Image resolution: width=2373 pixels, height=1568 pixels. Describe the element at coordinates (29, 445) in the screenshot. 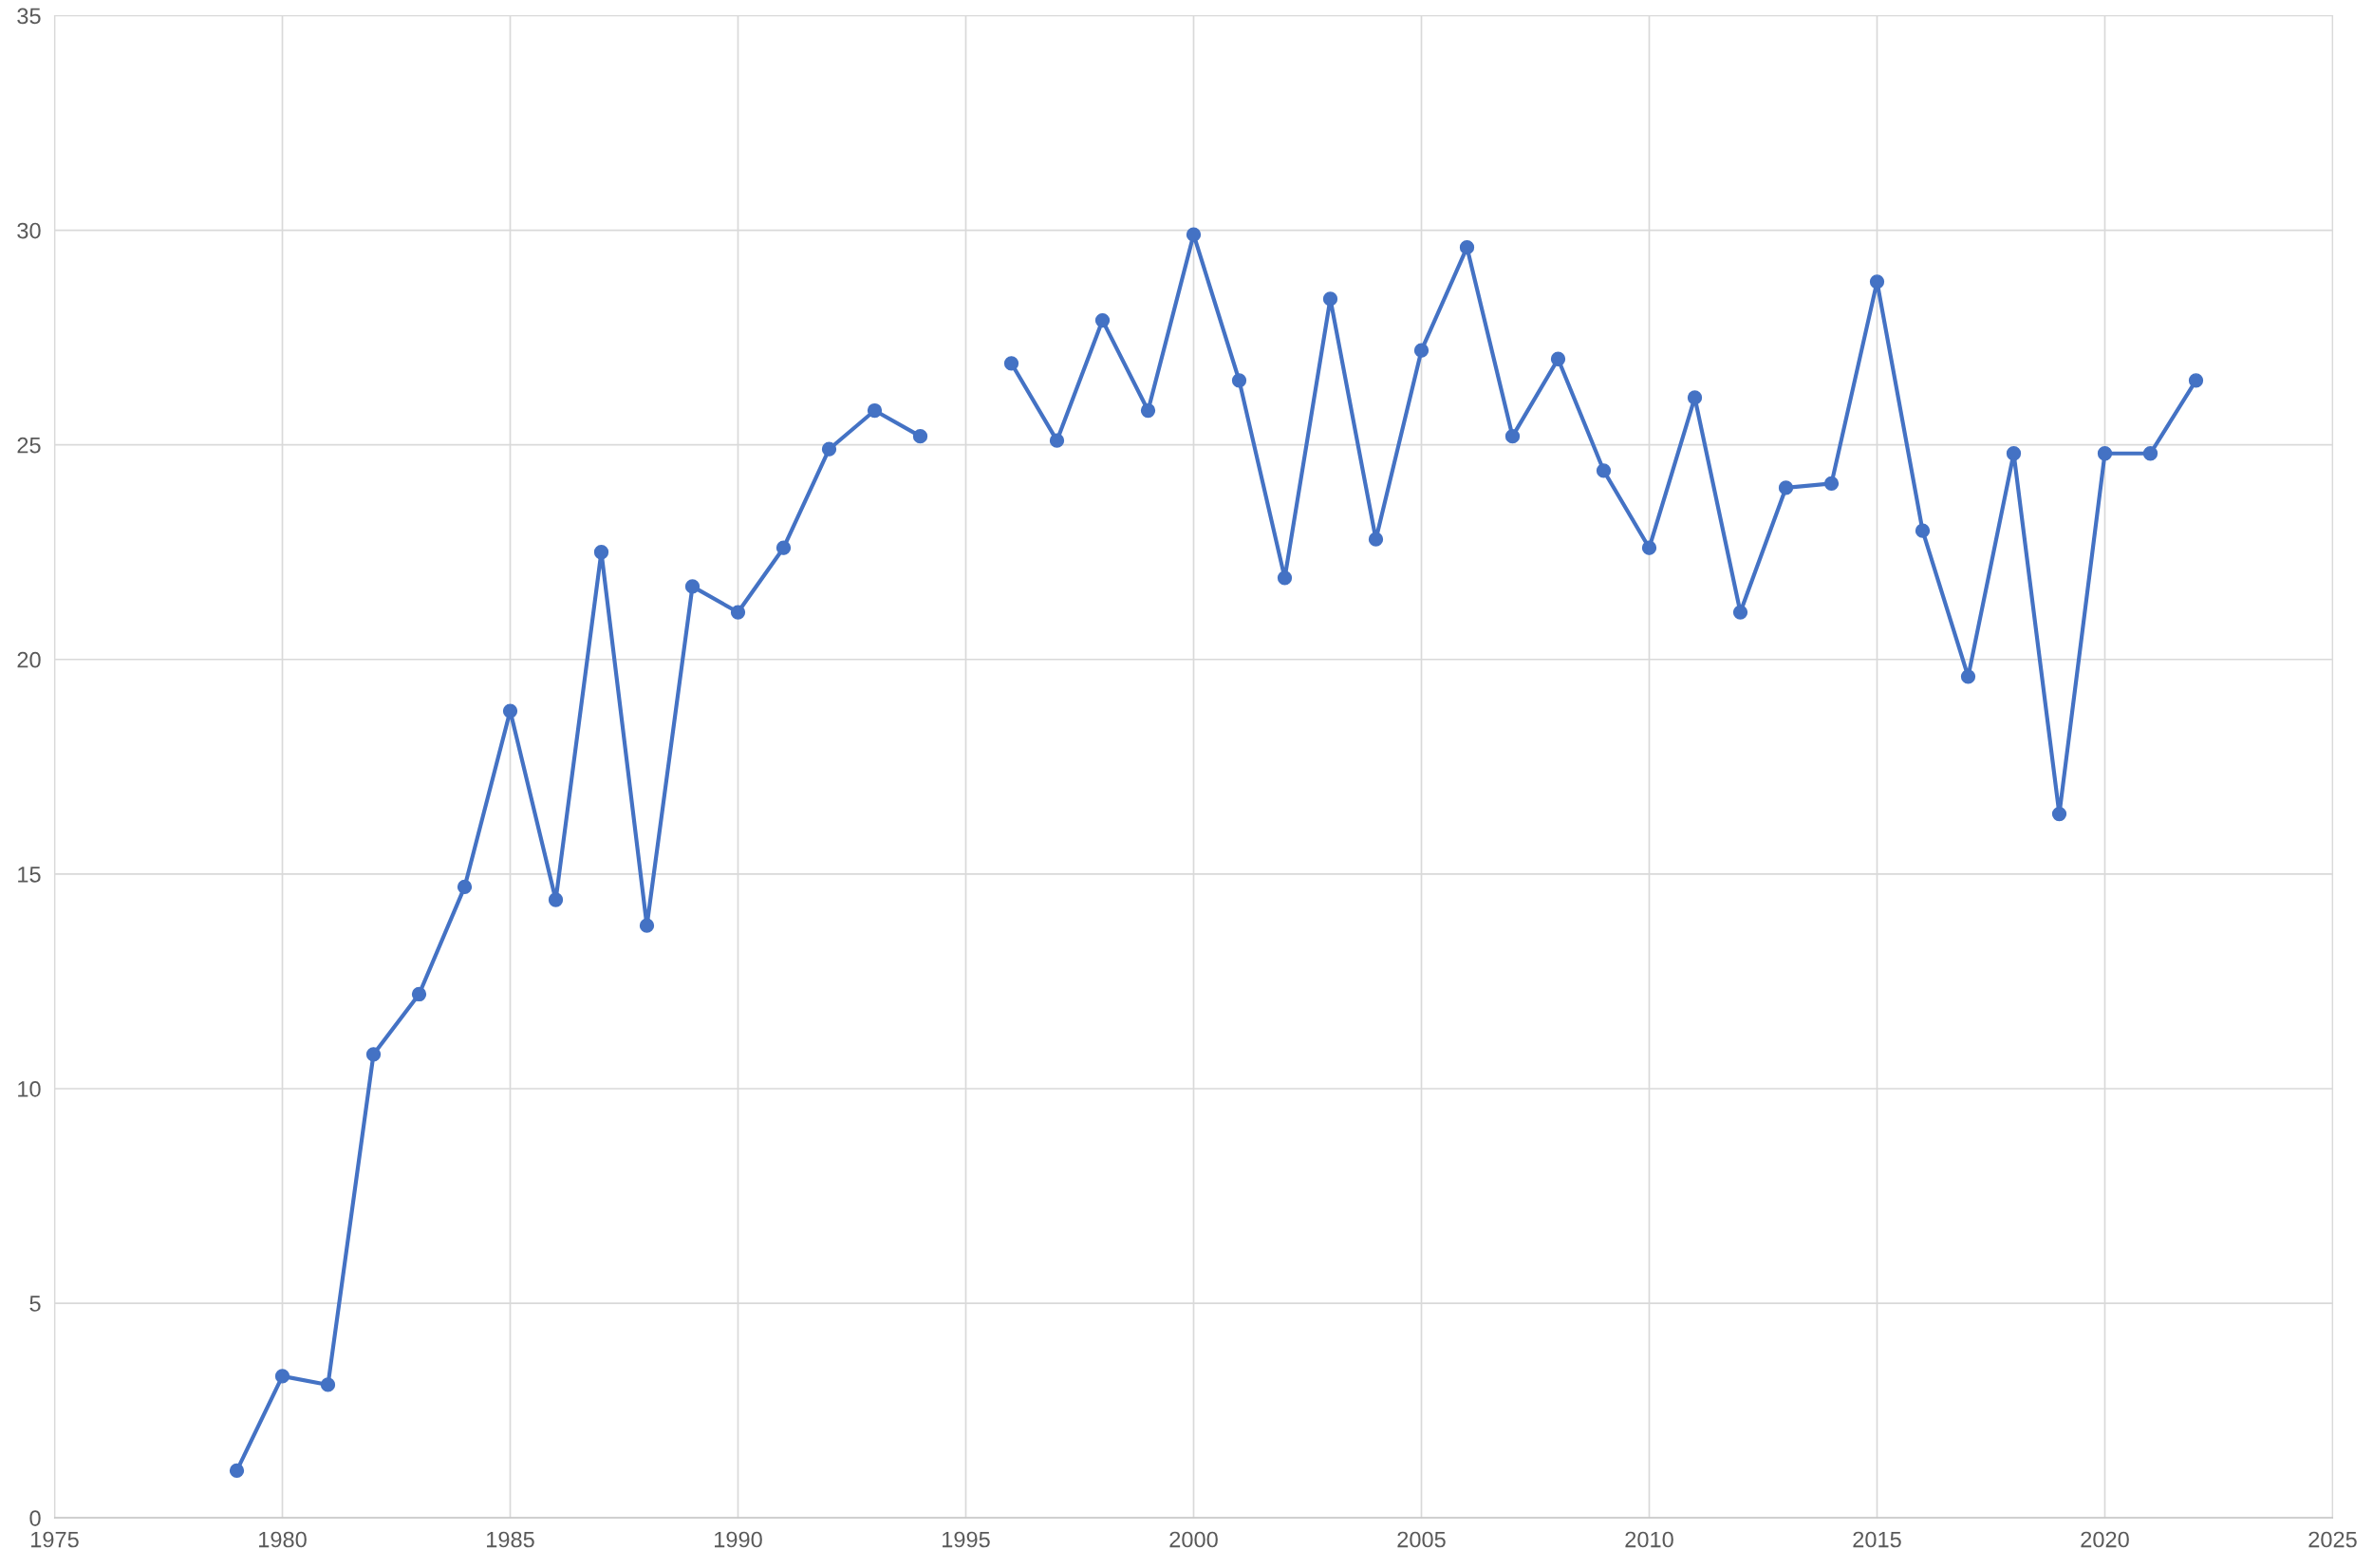

I see `y-tick-label: 25` at that location.